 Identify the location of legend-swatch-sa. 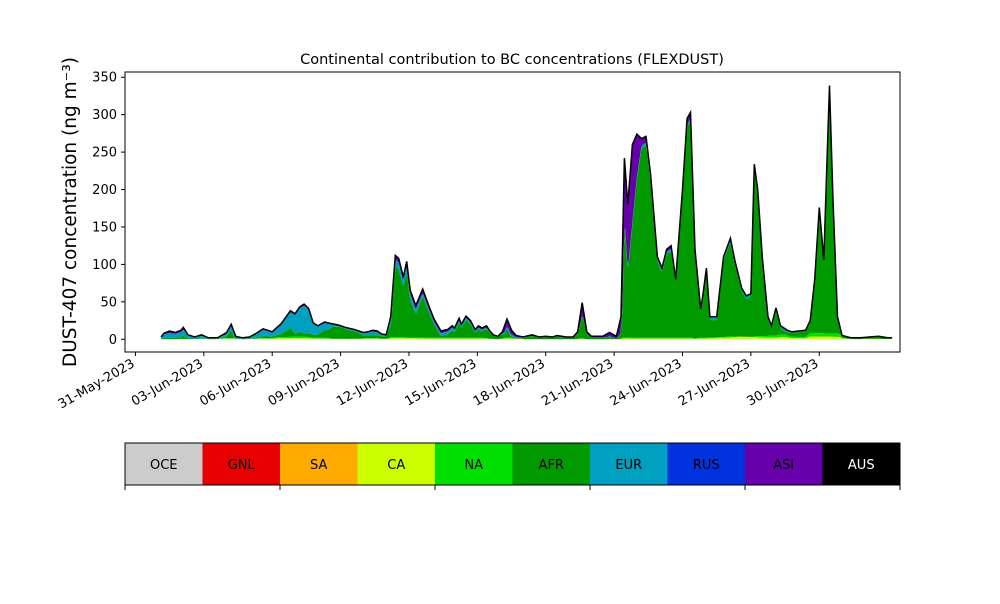
(319, 464).